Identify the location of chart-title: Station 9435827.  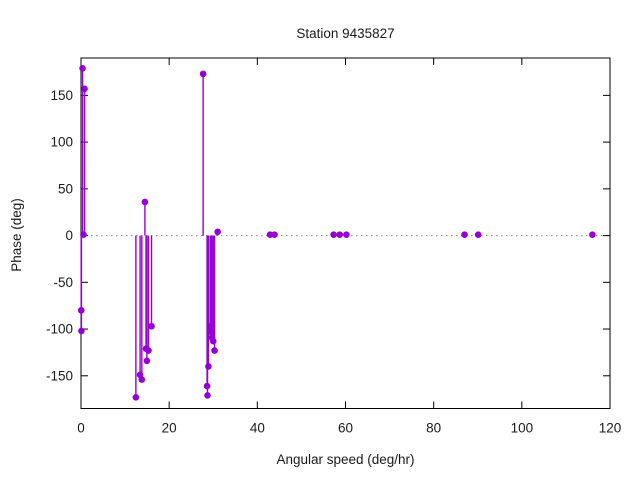
(345, 33).